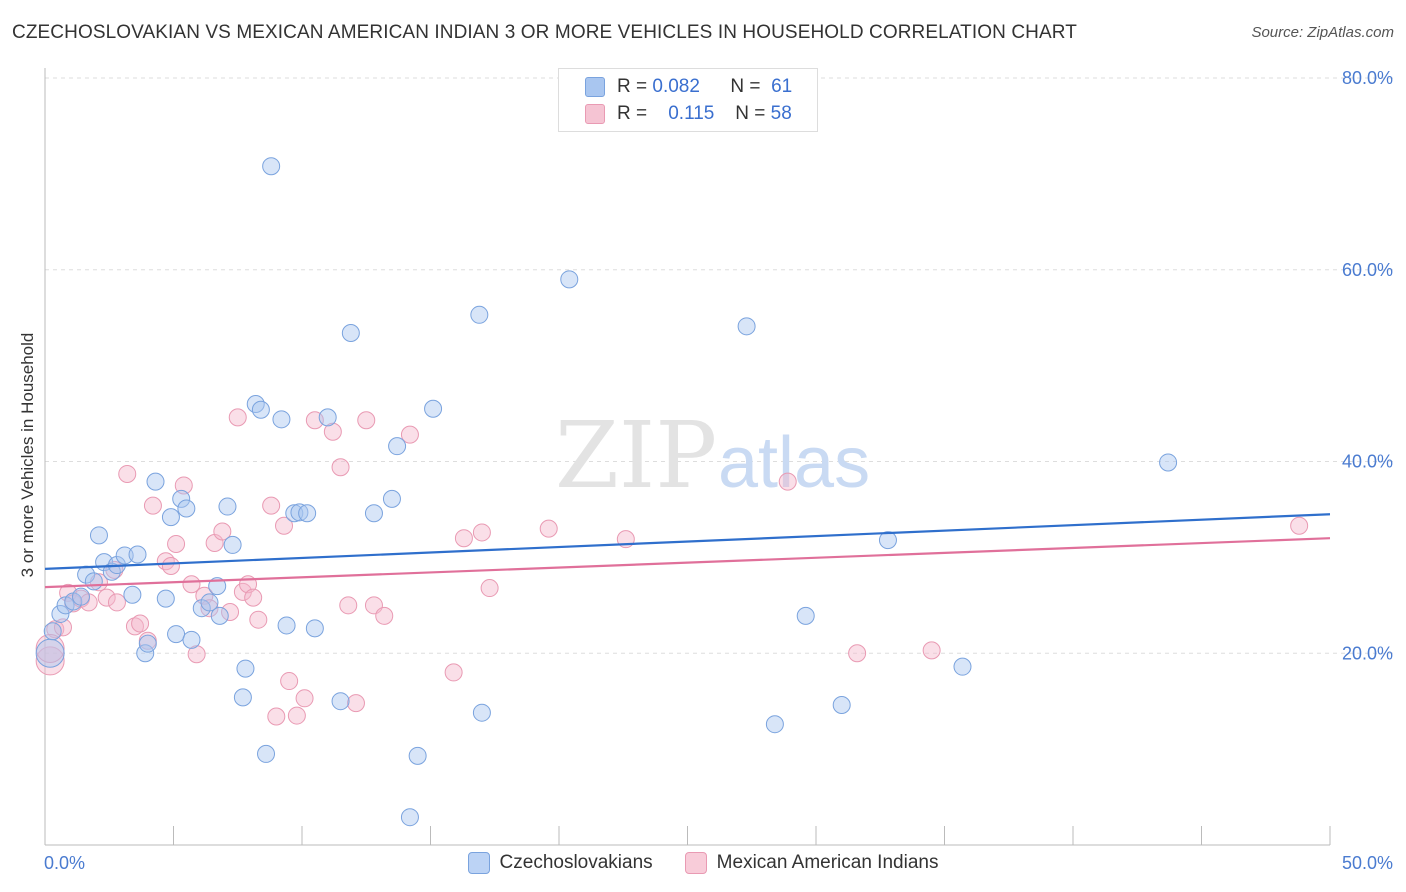 This screenshot has height=892, width=1406. I want to click on bottom-legend-mexican: Mexican American Indians, so click(811, 863).